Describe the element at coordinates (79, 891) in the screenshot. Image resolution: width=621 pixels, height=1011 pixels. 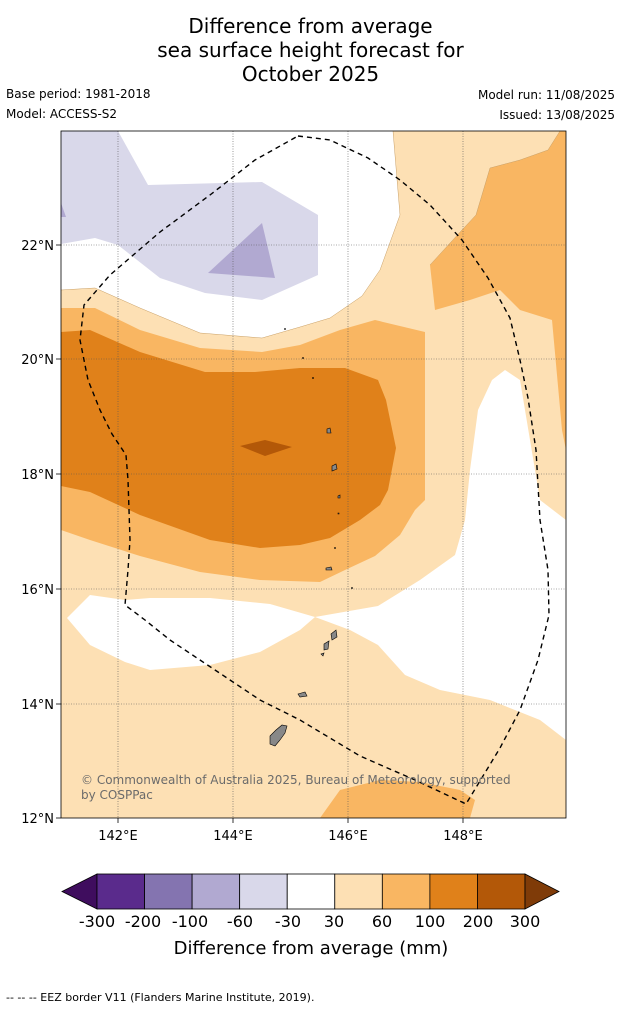
I see `colorbar-arrow-low` at that location.